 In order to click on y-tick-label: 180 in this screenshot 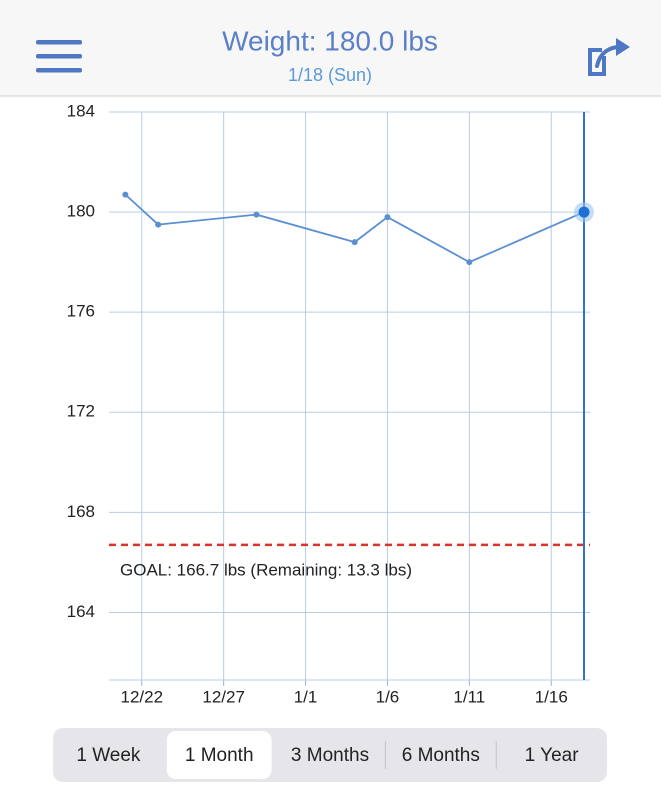, I will do `click(81, 211)`.